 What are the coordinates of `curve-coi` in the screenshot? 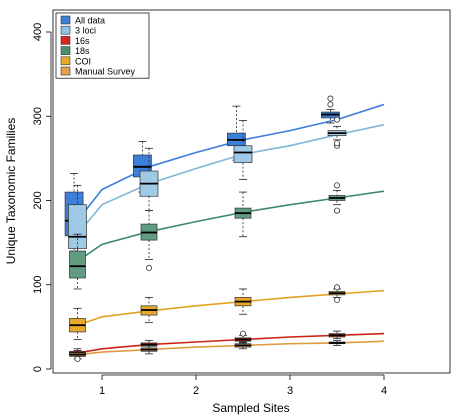 It's located at (231, 307).